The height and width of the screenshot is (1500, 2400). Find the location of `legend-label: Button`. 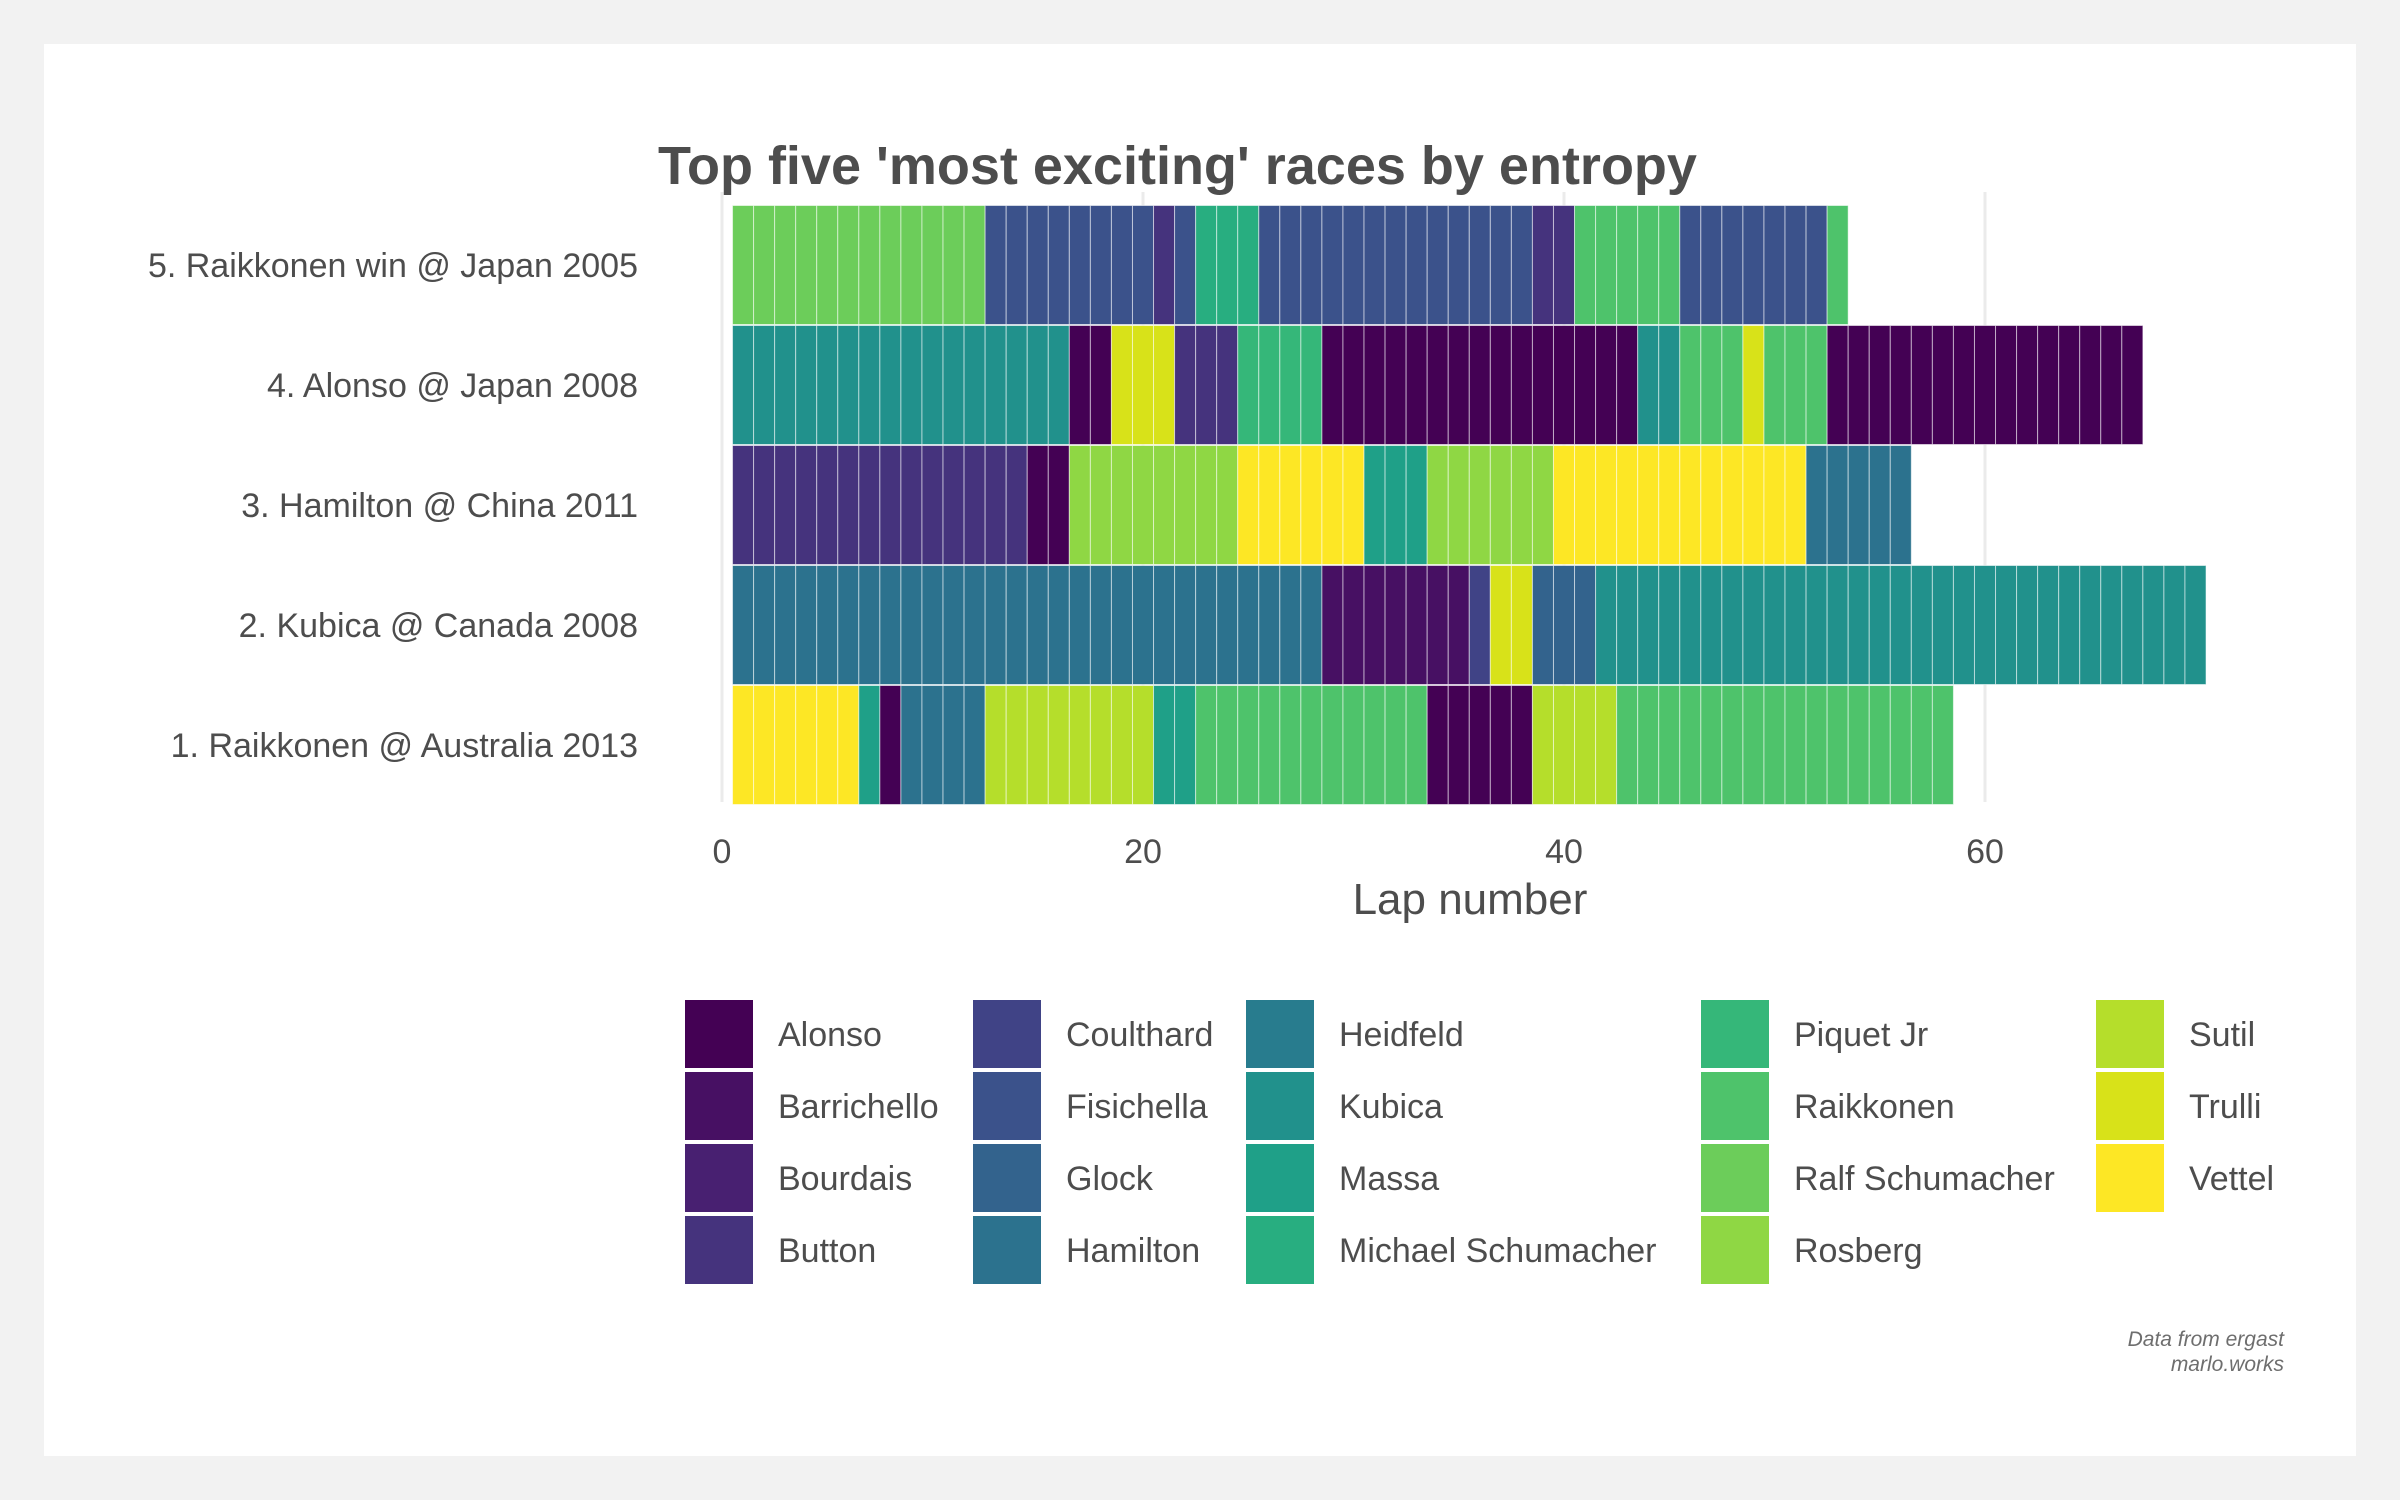

legend-label: Button is located at coordinates (827, 1251).